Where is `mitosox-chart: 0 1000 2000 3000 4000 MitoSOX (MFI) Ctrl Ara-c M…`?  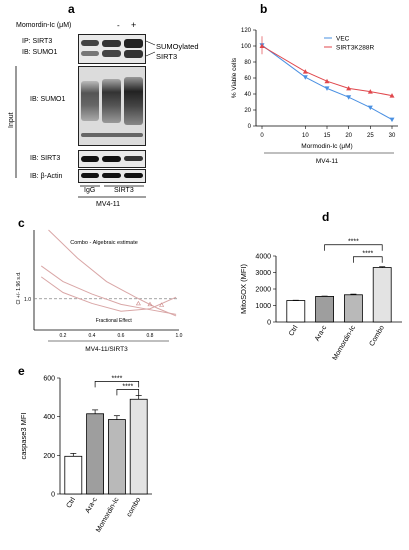 mitosox-chart: 0 1000 2000 3000 4000 MitoSOX (MFI) Ctrl Ara-c M… is located at coordinates (320, 299).